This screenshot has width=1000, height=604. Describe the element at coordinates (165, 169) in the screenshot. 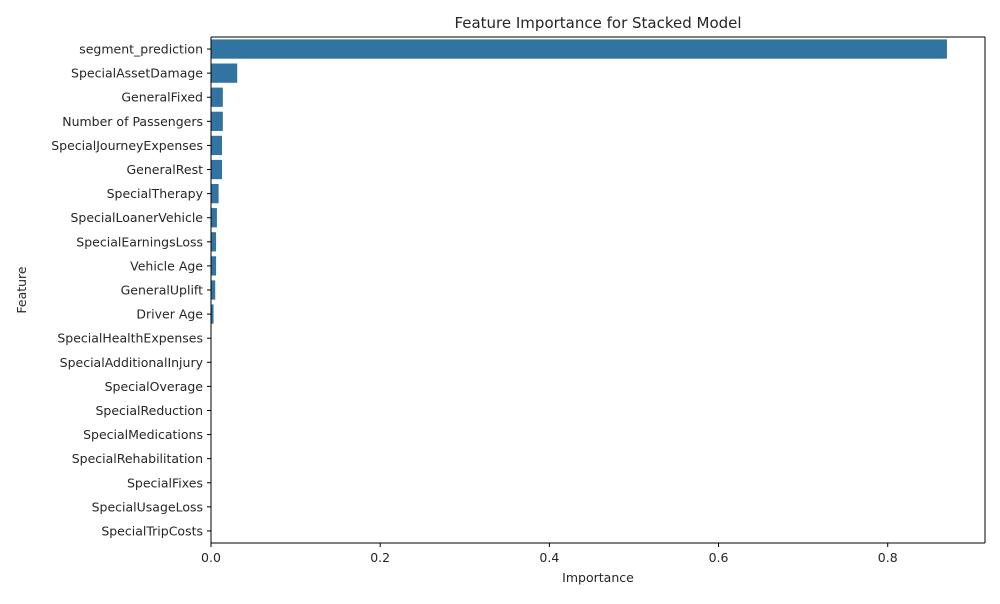

I see `y-tick-label: GeneralRest` at that location.